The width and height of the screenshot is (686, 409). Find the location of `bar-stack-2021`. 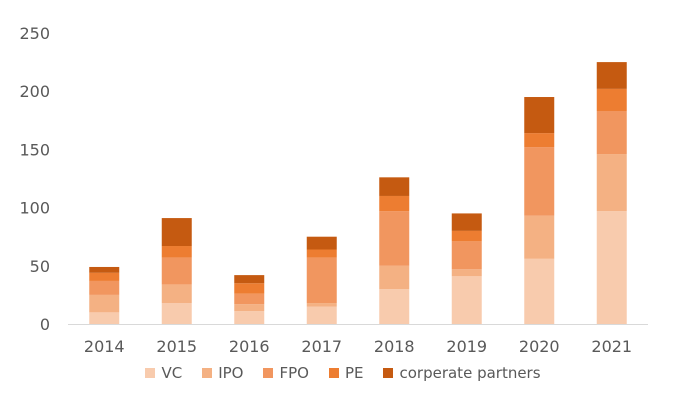

bar-stack-2021 is located at coordinates (611, 193).